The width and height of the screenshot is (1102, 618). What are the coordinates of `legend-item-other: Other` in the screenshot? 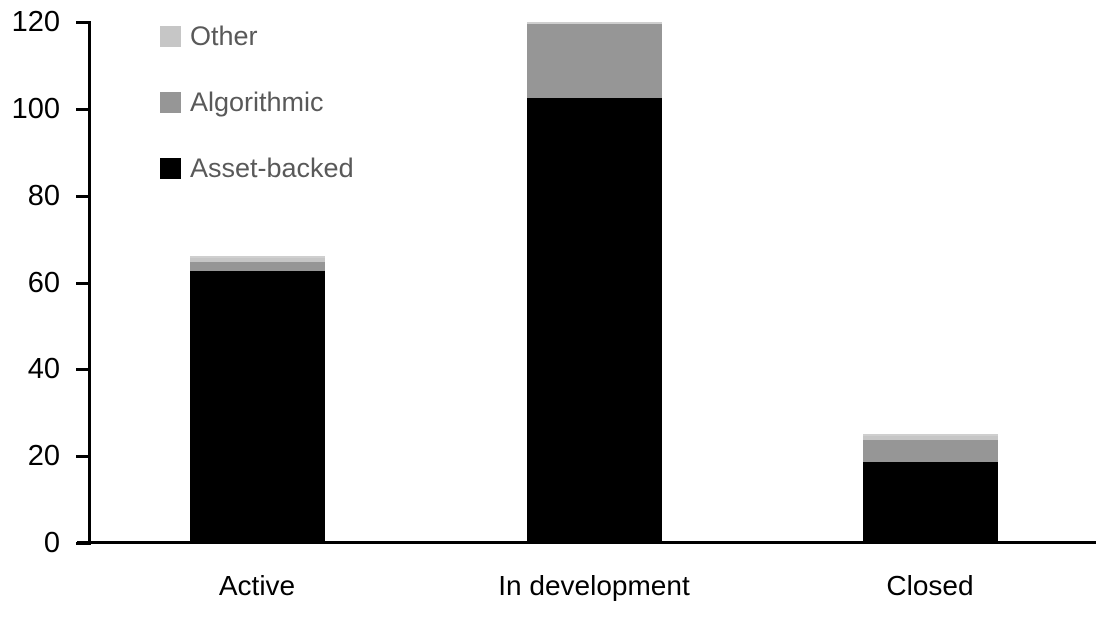 It's located at (209, 35).